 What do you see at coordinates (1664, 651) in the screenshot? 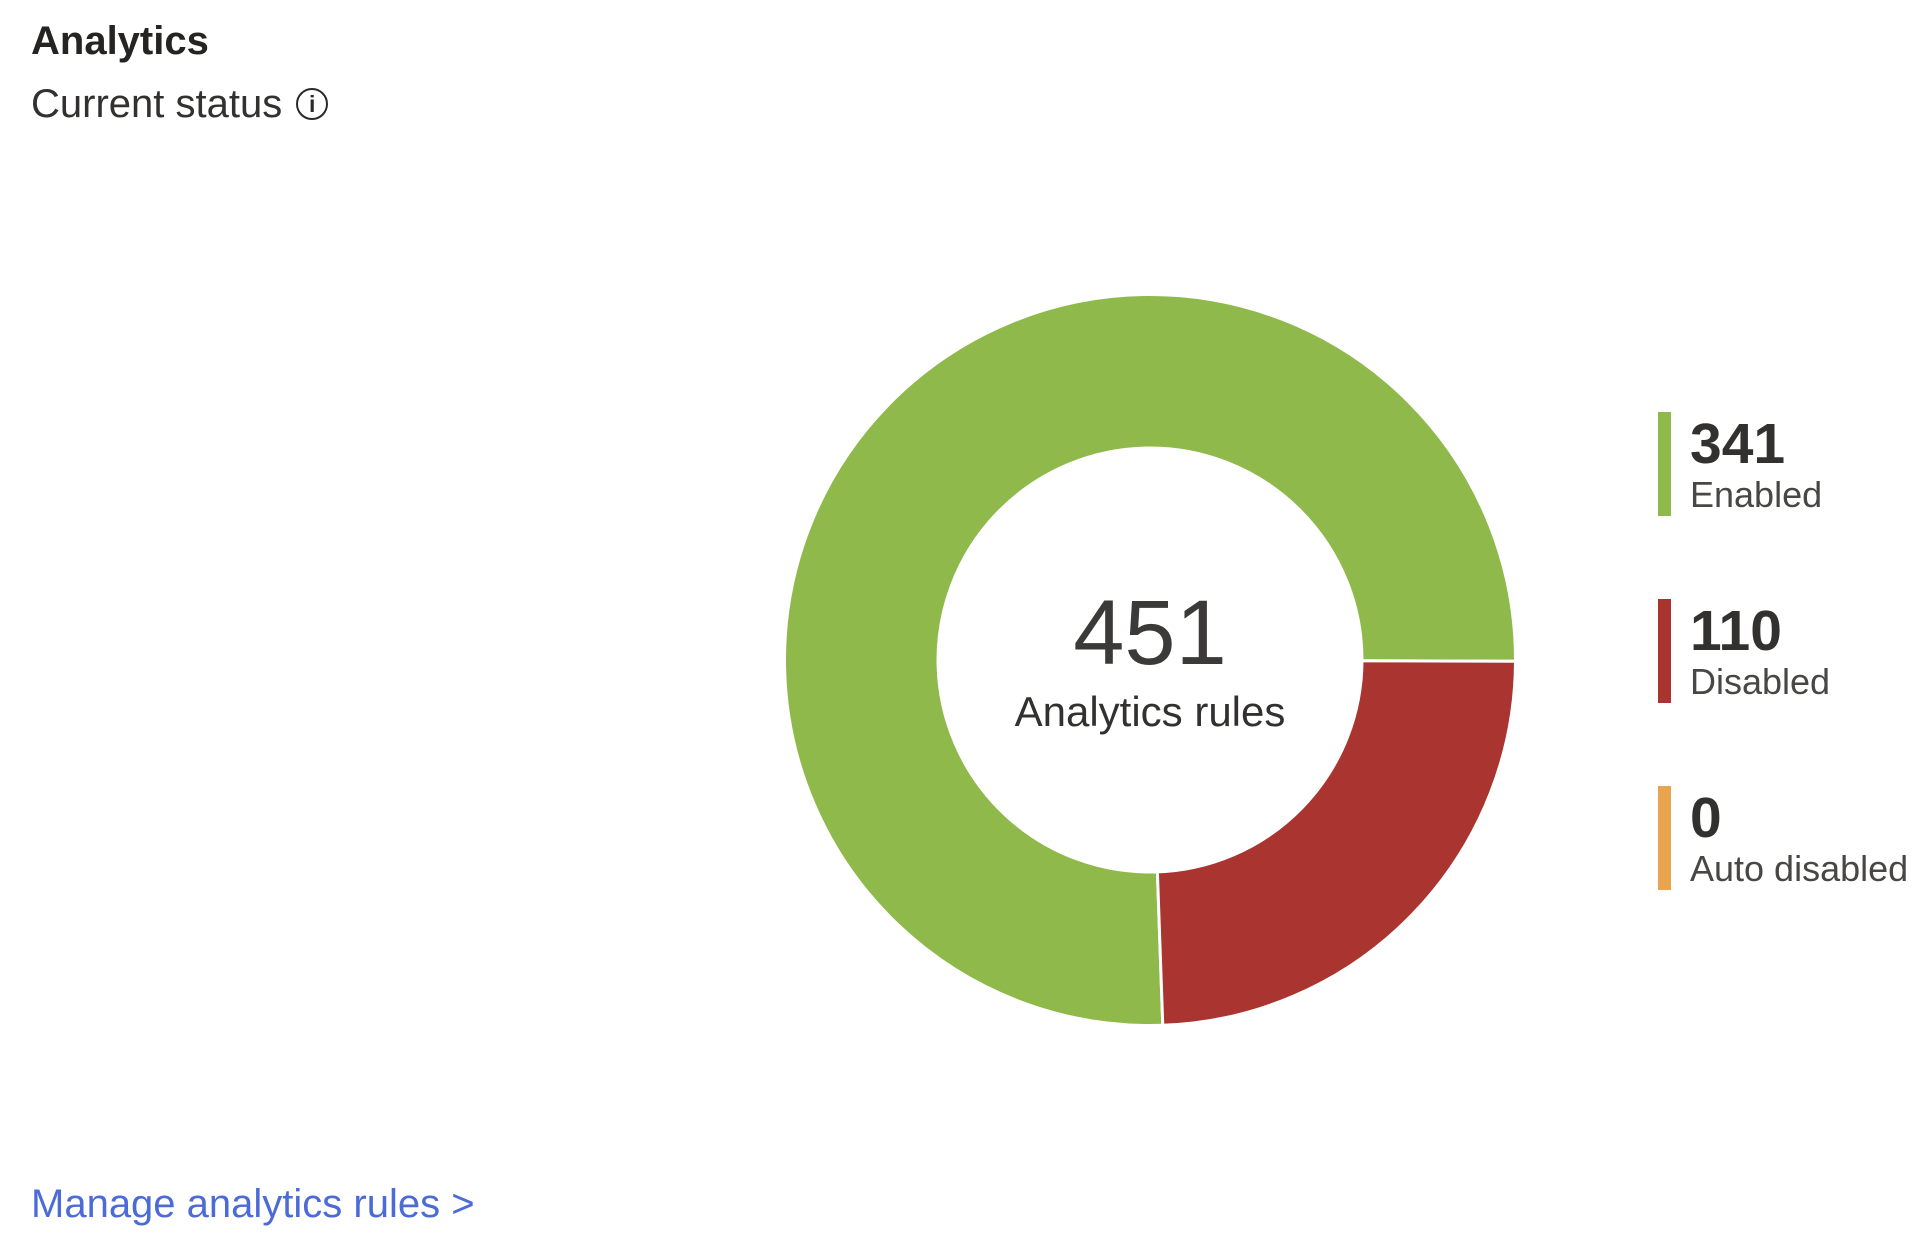
I see `legend-swatch-disabled` at bounding box center [1664, 651].